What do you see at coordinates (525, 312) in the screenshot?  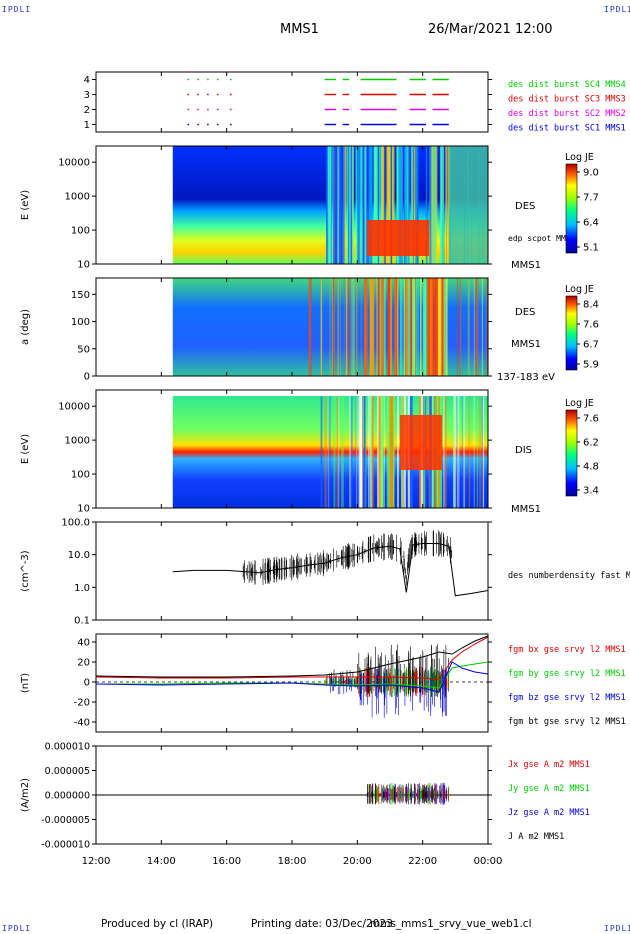 I see `des-pitch-label: DES` at bounding box center [525, 312].